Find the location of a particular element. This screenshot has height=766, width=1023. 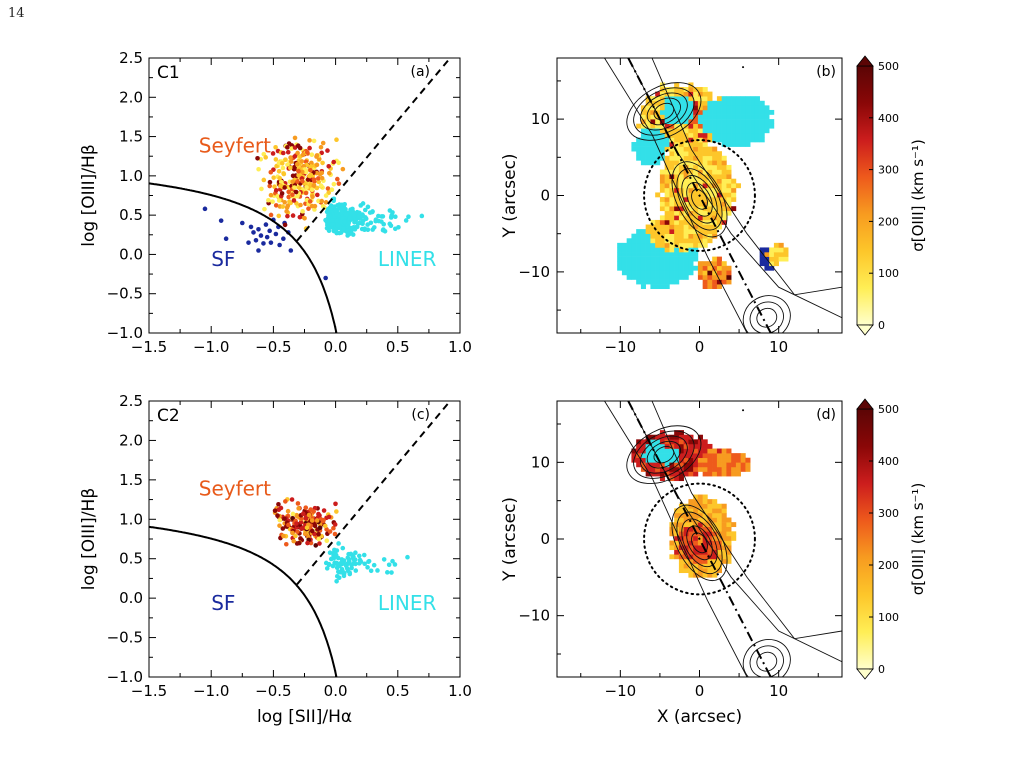

colorbar-tick-label: 200 is located at coordinates (888, 221).